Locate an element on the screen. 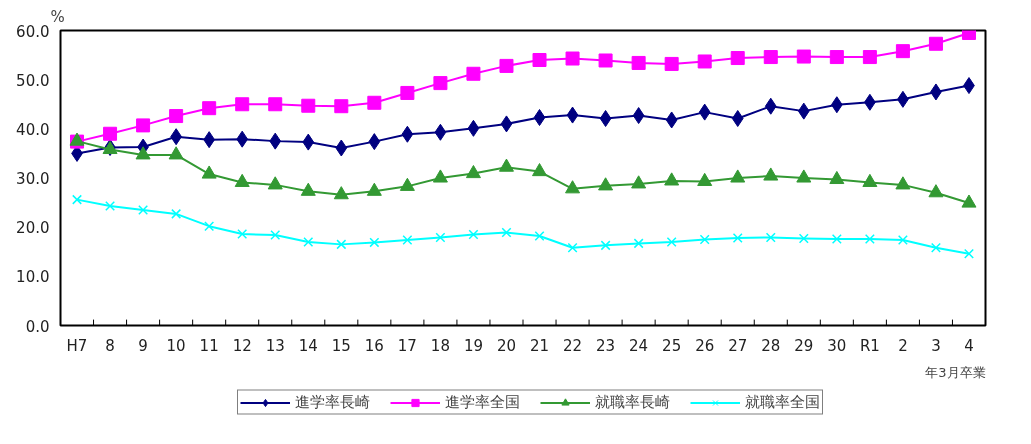 Image resolution: width=1031 pixels, height=444 pixels. x-tick-label: R1 is located at coordinates (869, 345).